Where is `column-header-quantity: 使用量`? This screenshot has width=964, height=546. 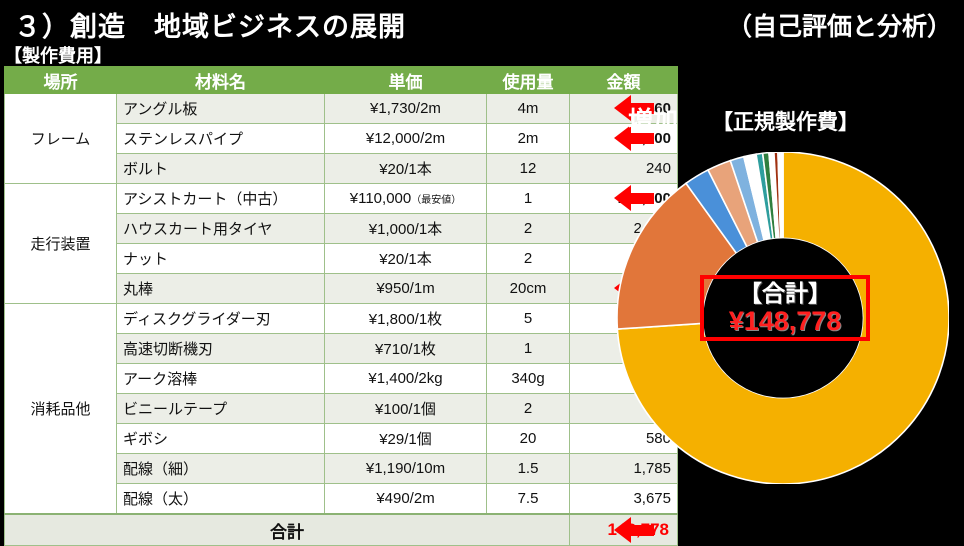
column-header-quantity: 使用量 is located at coordinates (528, 80).